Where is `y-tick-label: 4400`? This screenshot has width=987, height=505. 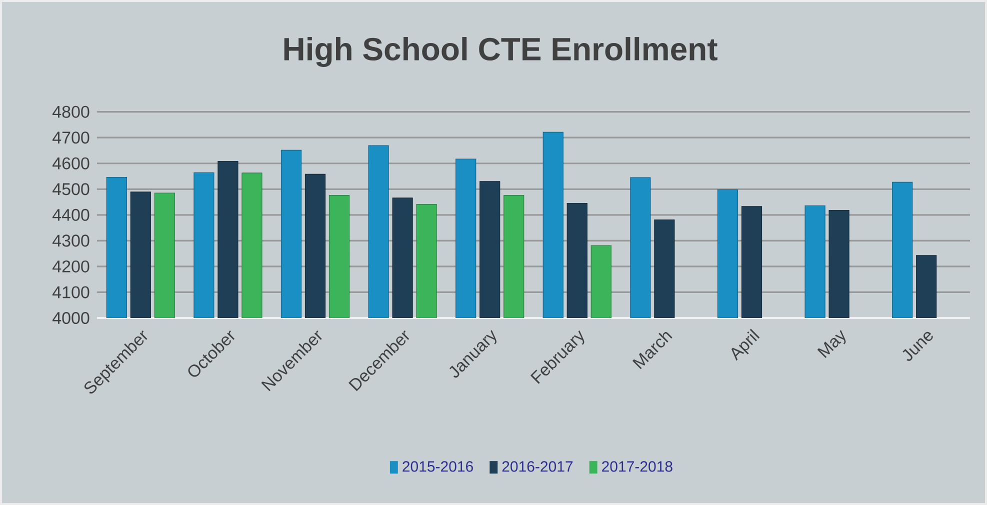
y-tick-label: 4400 is located at coordinates (71, 214).